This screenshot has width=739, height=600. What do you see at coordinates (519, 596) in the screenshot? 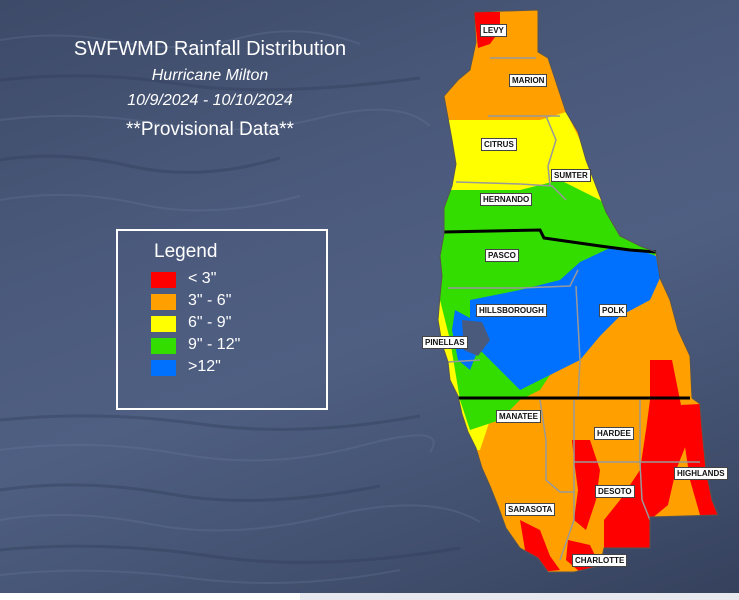
I see `bottom-strip` at bounding box center [519, 596].